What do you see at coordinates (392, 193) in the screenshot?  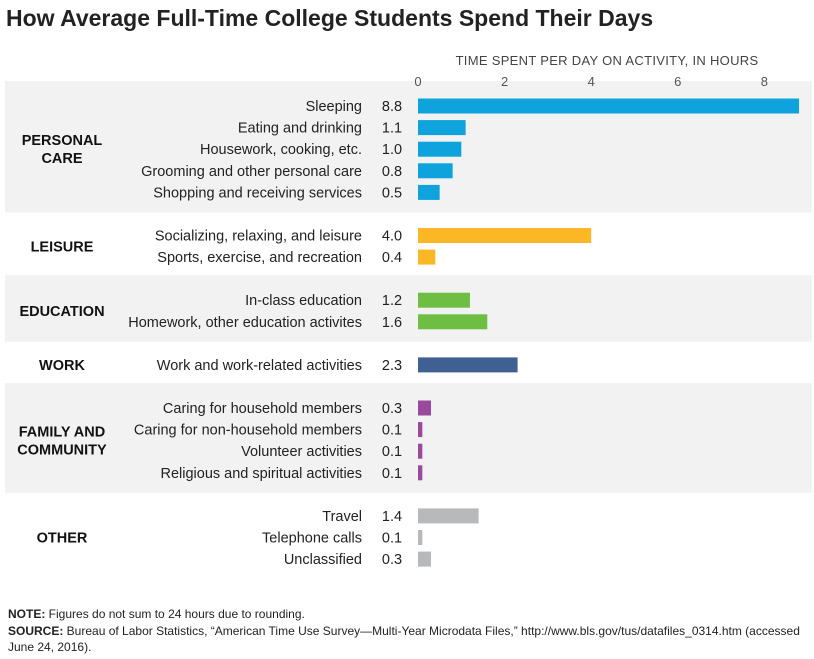 I see `value-label: 0.5` at bounding box center [392, 193].